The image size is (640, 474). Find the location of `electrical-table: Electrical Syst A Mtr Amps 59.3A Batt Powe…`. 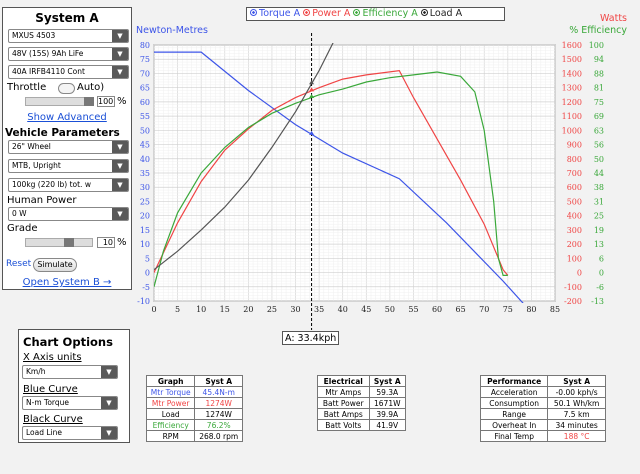

electrical-table: Electrical Syst A Mtr Amps 59.3A Batt Powe… is located at coordinates (362, 403).